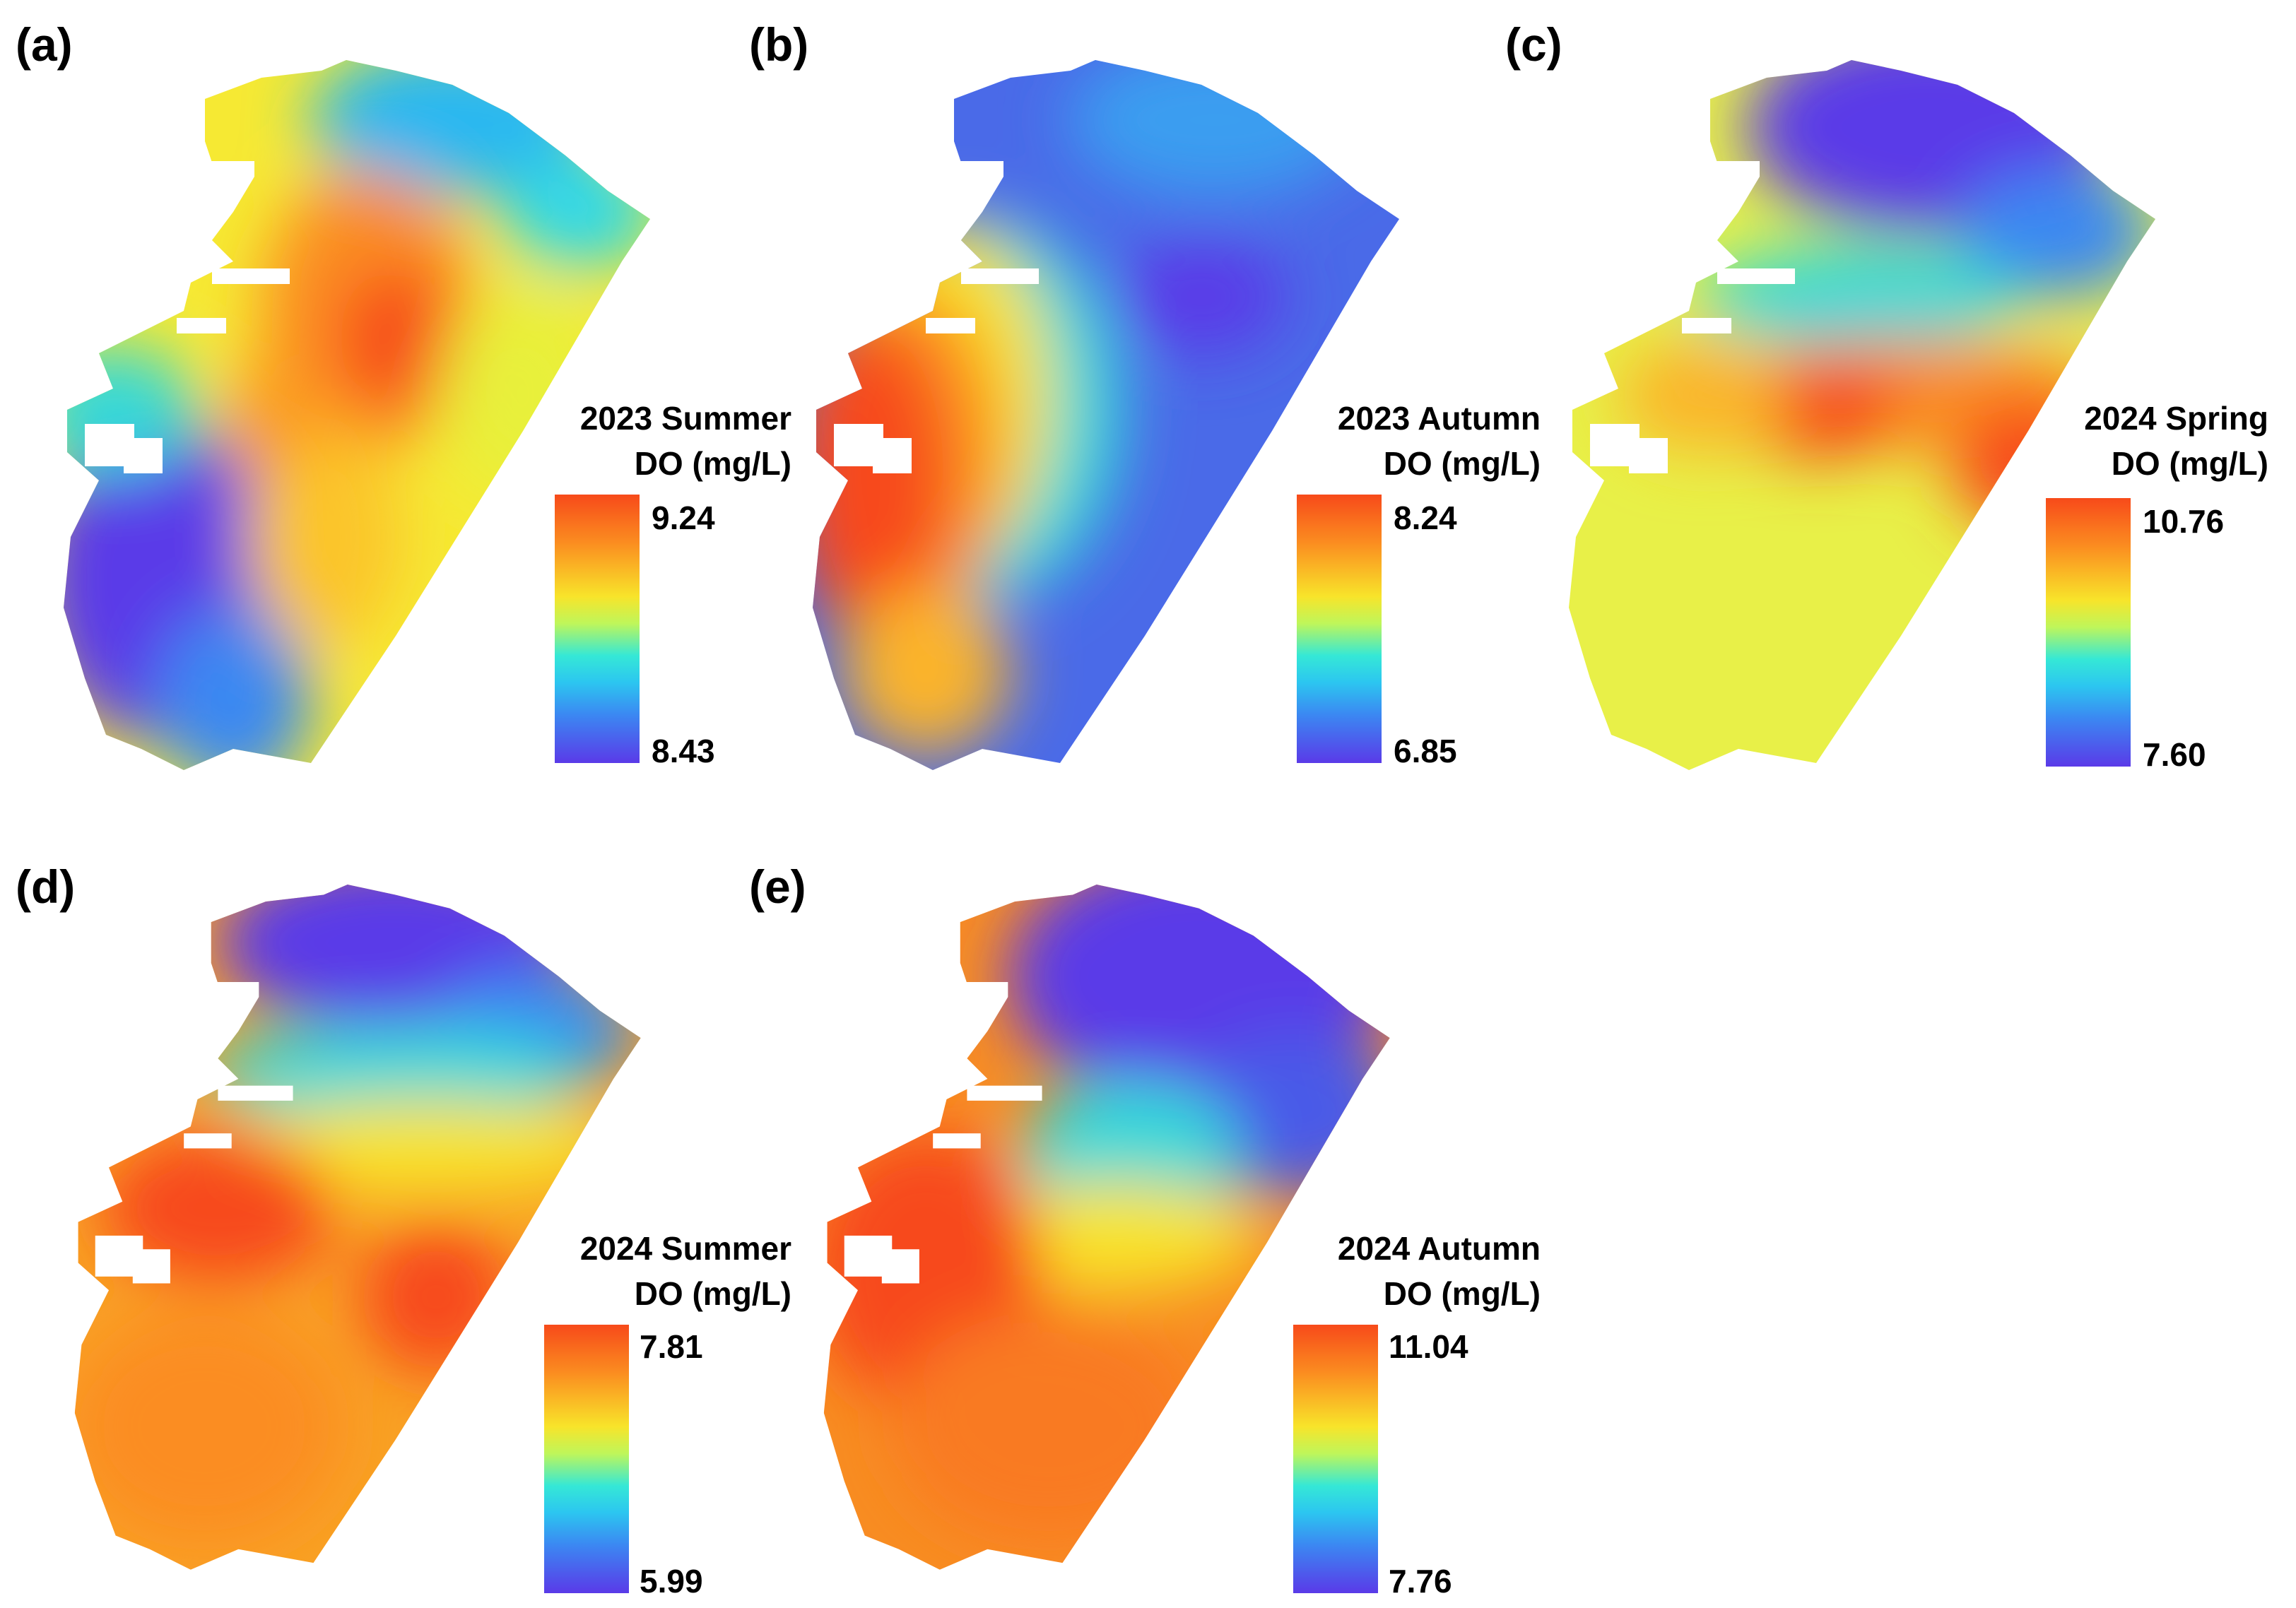  Describe the element at coordinates (1439, 1272) in the screenshot. I see `legend-title: 2024 Autumn DO (mg/L)` at that location.